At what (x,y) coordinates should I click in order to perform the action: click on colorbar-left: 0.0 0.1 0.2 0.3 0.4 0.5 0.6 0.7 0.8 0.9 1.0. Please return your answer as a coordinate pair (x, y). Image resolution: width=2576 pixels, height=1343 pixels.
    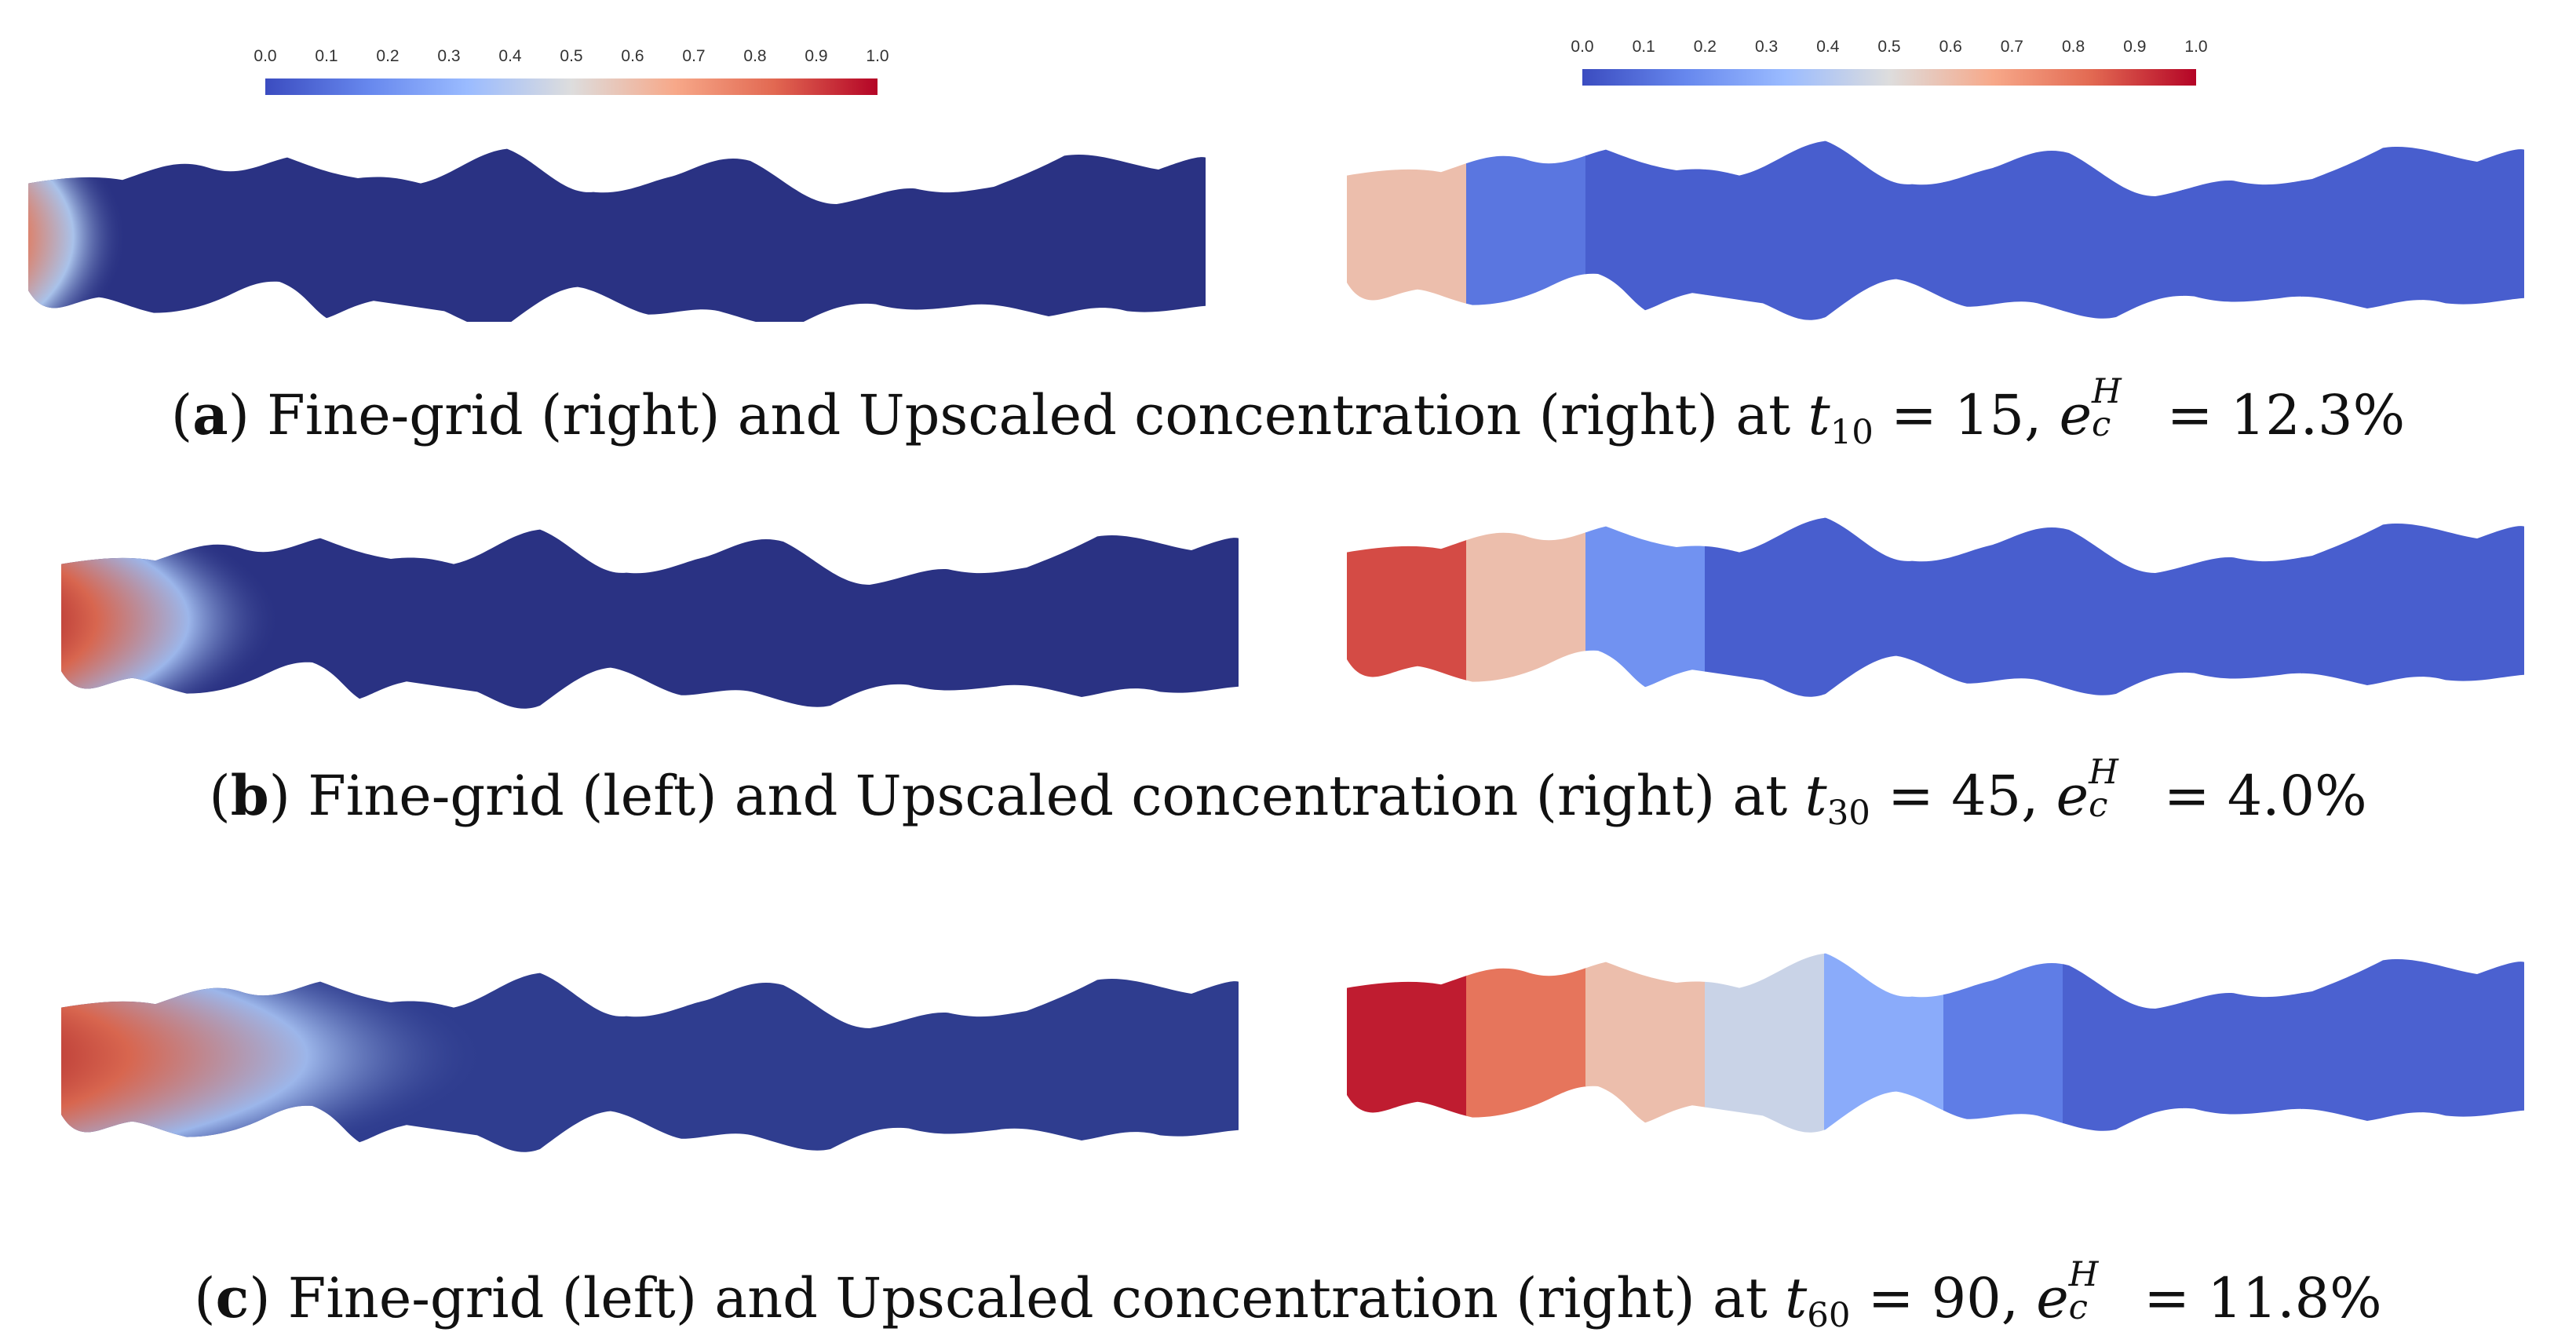
    Looking at the image, I should click on (571, 71).